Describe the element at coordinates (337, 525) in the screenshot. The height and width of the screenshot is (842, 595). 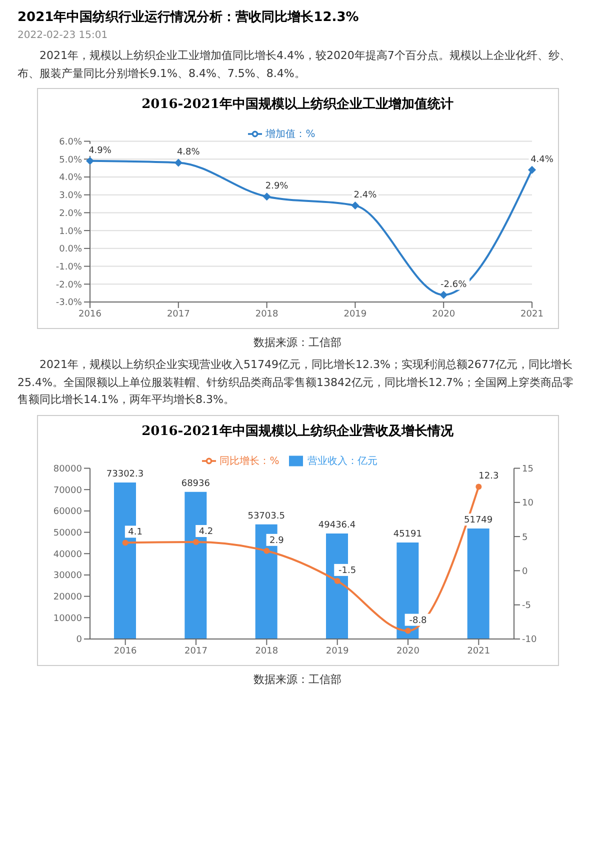
I see `data-label: 49436.4` at that location.